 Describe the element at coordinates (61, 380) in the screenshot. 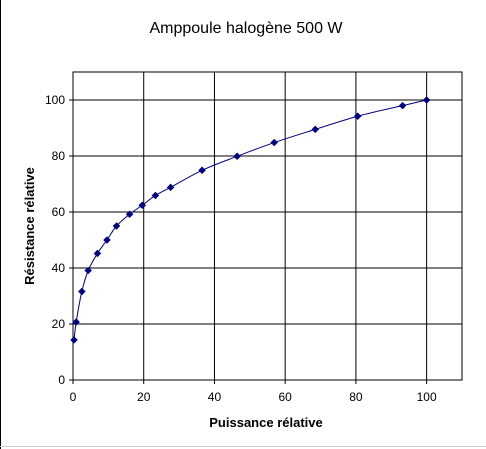

I see `y-tick-label-0: 0` at that location.